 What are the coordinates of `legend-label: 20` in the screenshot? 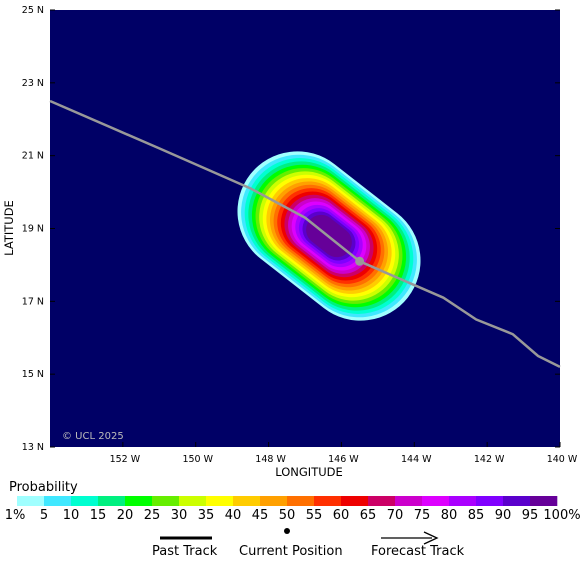 It's located at (125, 515).